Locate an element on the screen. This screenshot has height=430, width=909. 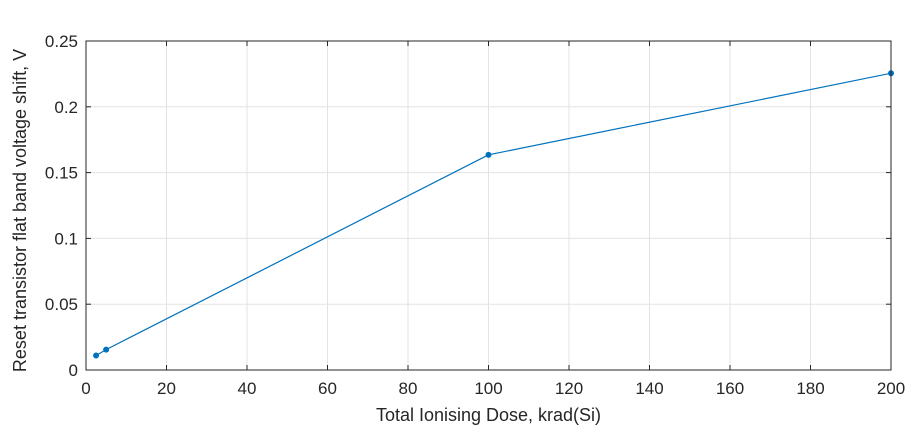
x-tick-label: 100 is located at coordinates (488, 388).